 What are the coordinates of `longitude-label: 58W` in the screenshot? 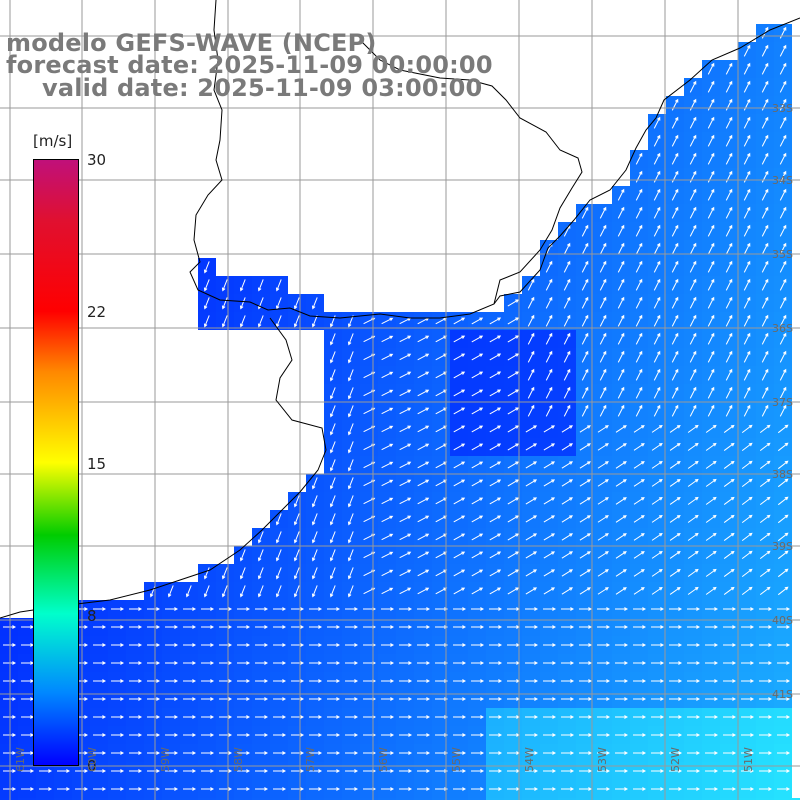 It's located at (238, 759).